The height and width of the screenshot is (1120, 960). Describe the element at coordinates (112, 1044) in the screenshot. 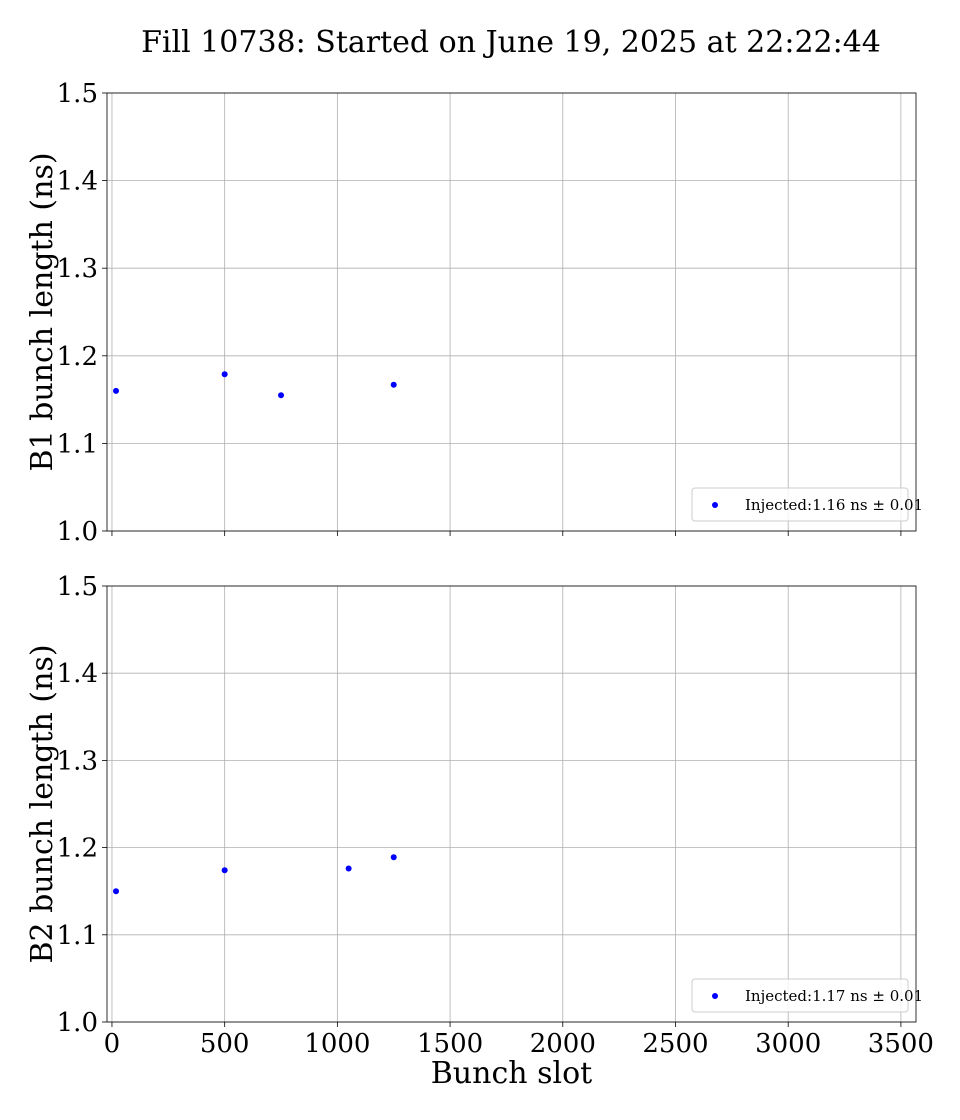

I see `x-tick-label: 0` at that location.